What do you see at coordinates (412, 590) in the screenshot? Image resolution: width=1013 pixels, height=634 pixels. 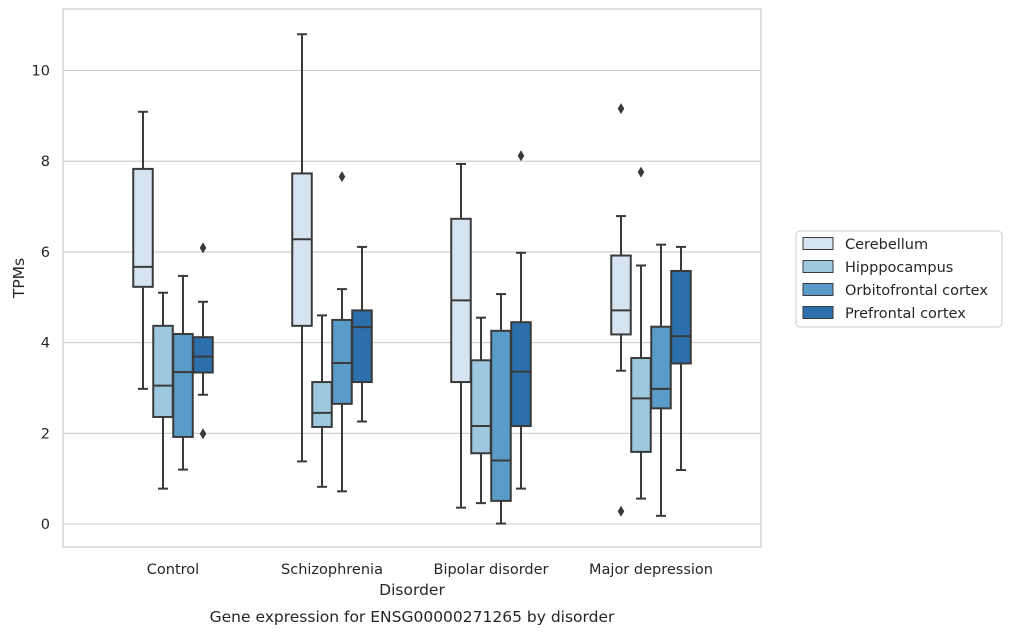 I see `x-axis-label: Disorder` at bounding box center [412, 590].